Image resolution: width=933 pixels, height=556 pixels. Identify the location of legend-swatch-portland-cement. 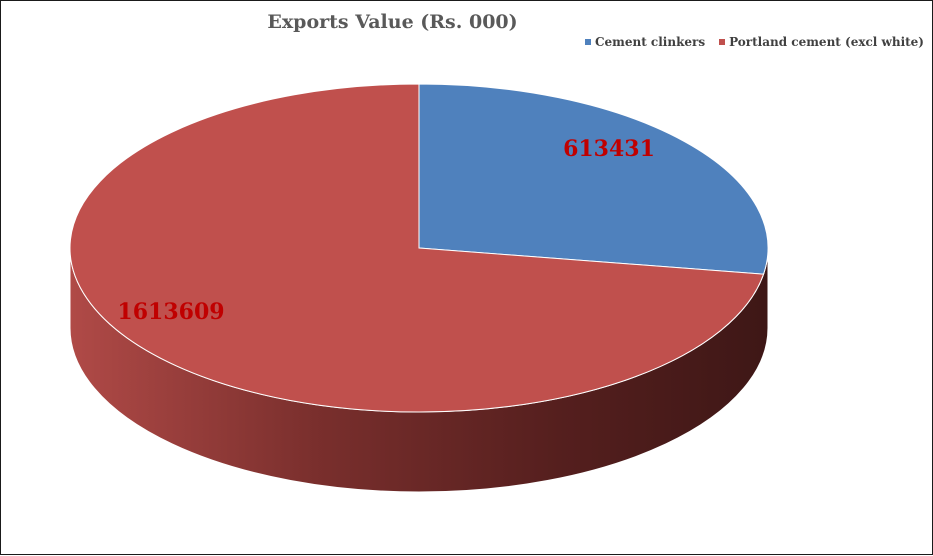
(722, 42).